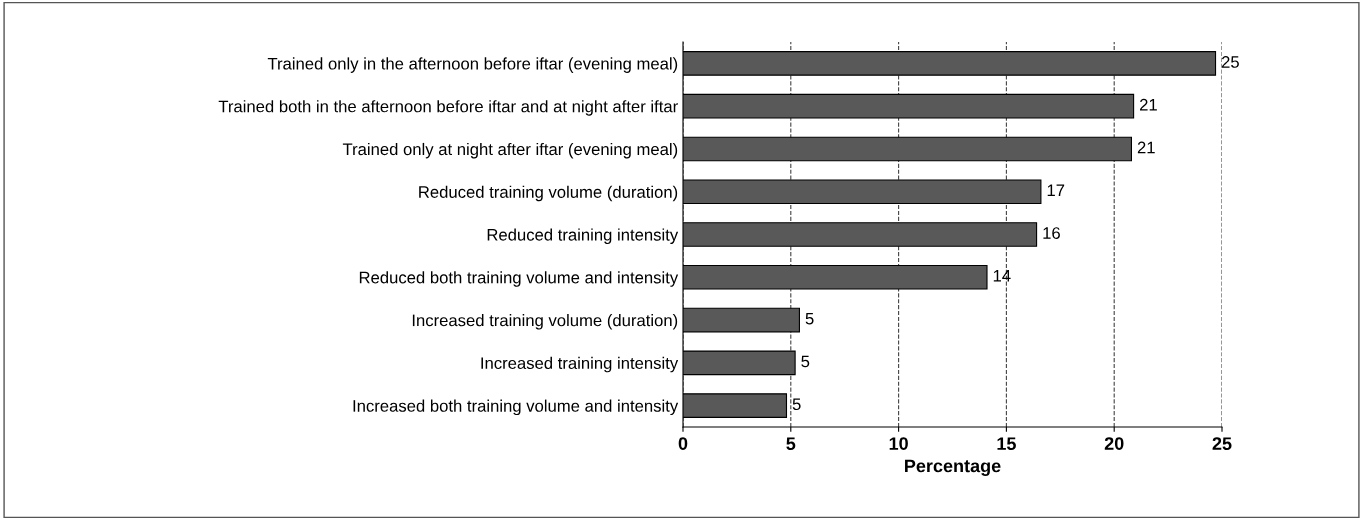 The width and height of the screenshot is (1363, 520). Describe the element at coordinates (516, 407) in the screenshot. I see `y-tick-label: Increased both training volume and intensity` at that location.